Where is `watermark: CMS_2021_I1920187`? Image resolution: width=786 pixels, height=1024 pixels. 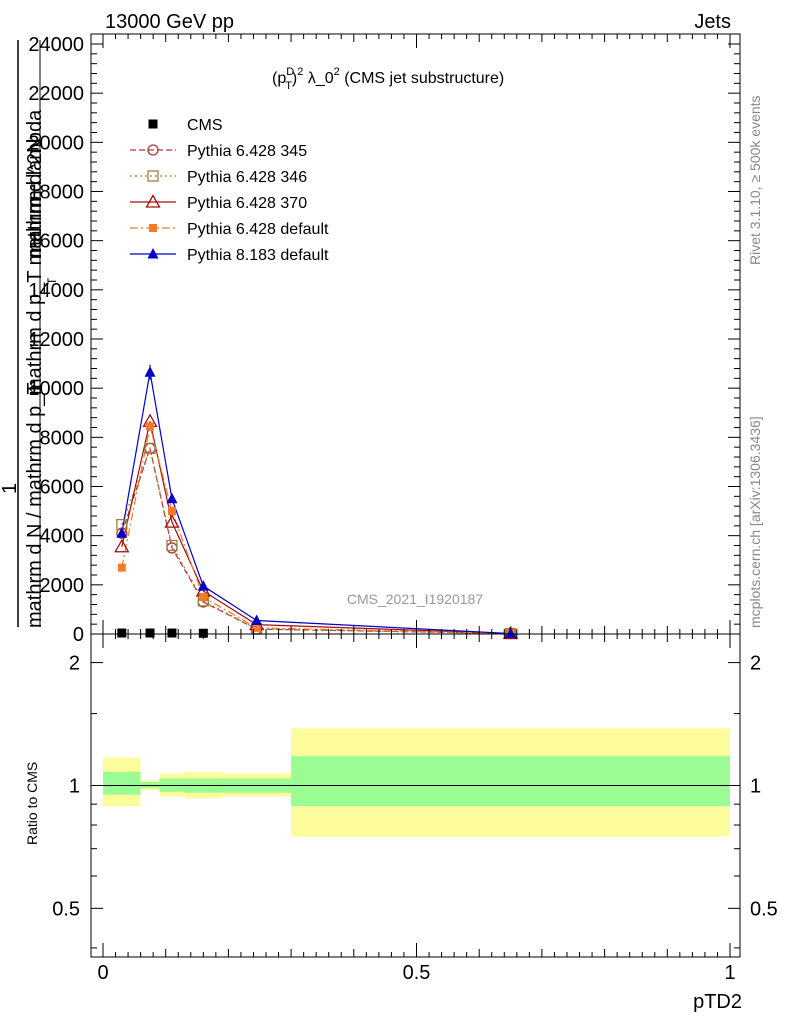
watermark: CMS_2021_I1920187 is located at coordinates (415, 599).